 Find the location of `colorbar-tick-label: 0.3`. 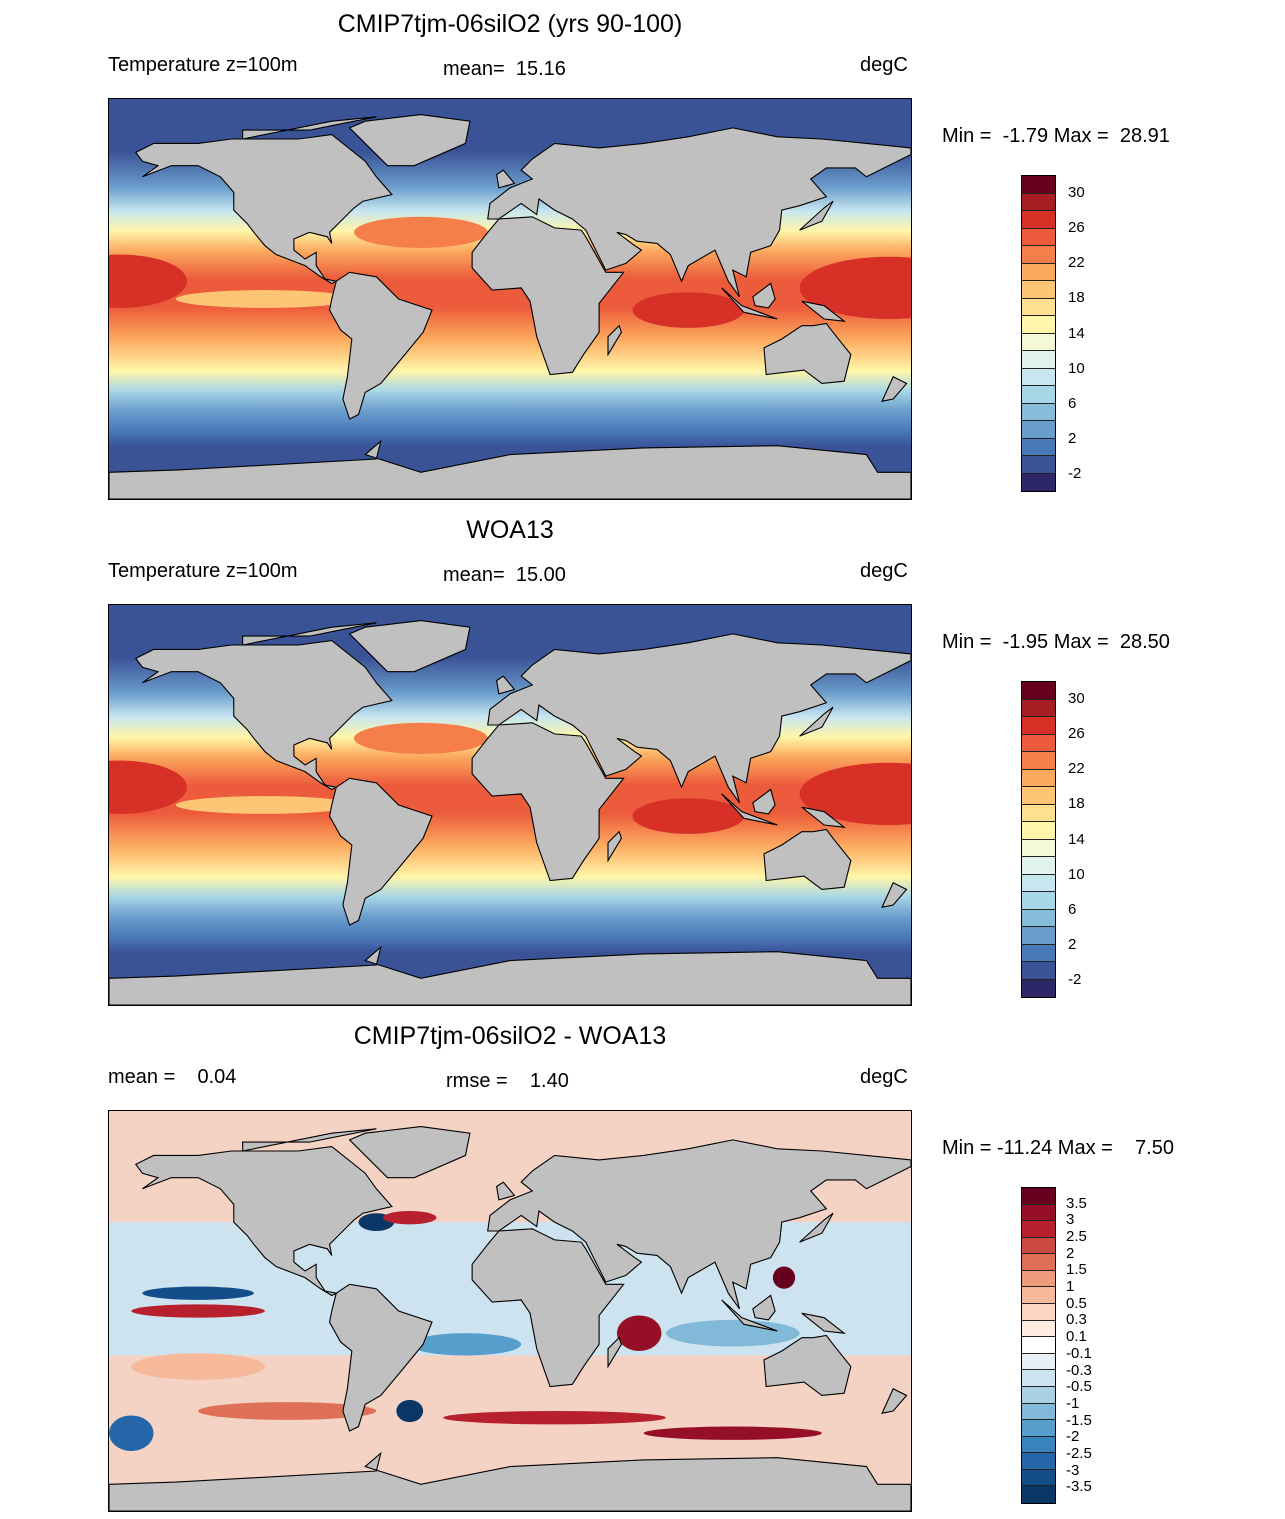

colorbar-tick-label: 0.3 is located at coordinates (1076, 1320).